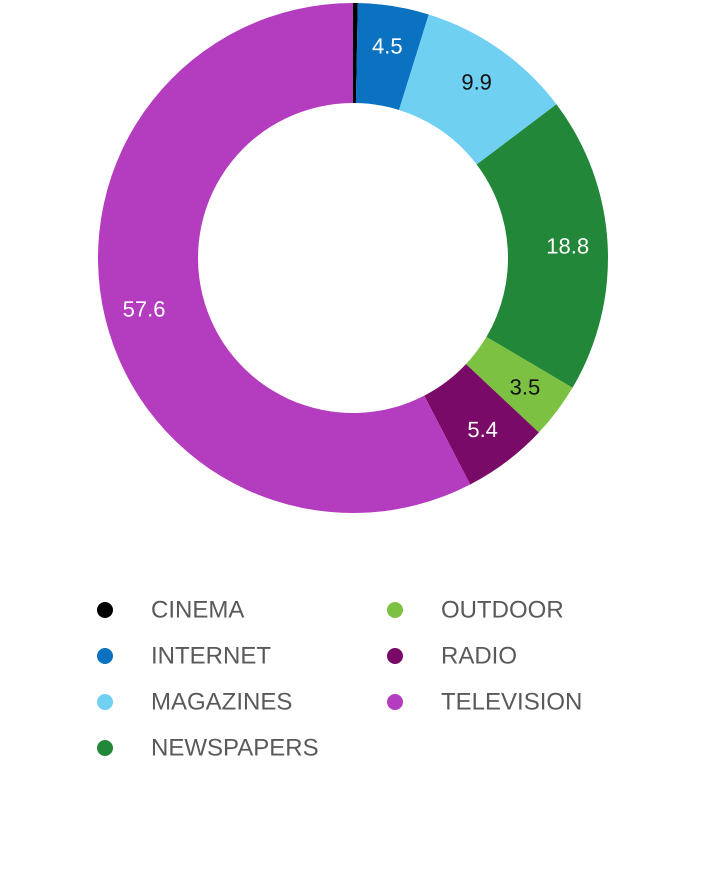 This screenshot has width=720, height=890. I want to click on data-label: 5.4, so click(482, 429).